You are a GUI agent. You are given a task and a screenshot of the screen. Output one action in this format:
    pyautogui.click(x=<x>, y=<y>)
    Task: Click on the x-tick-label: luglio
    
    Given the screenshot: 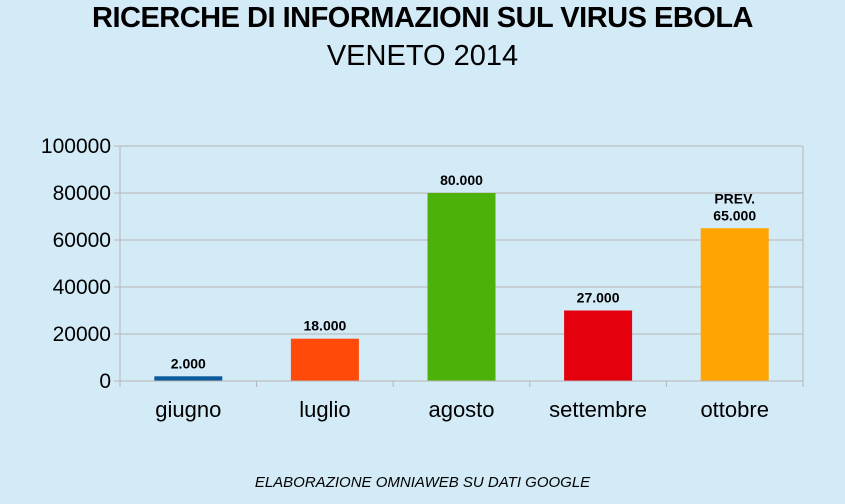 What is the action you would take?
    pyautogui.click(x=324, y=409)
    